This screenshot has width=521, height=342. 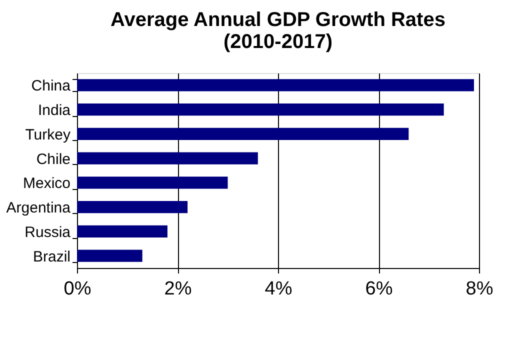 I want to click on chart-title: Average Annual GDP Growth Rates (2010-2017), so click(x=278, y=31).